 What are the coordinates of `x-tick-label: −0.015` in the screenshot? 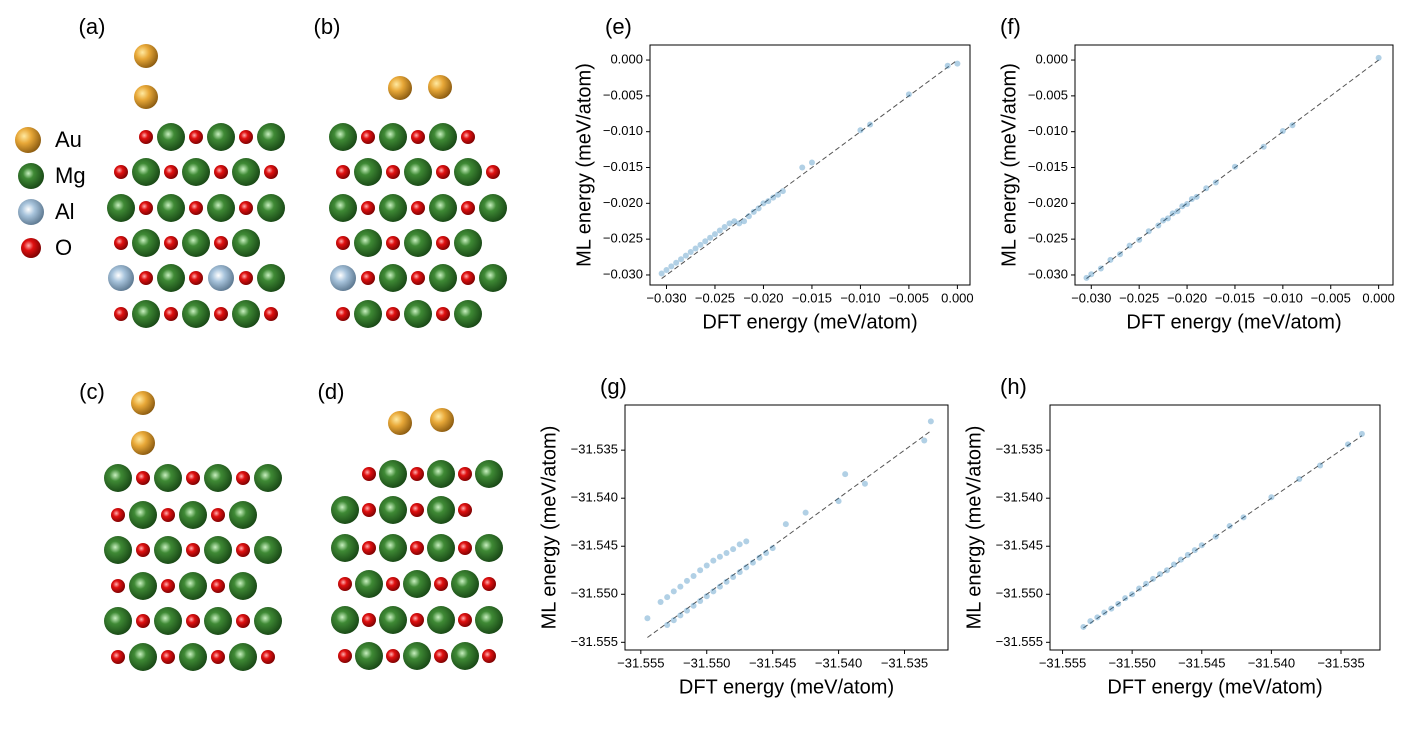 It's located at (1235, 297).